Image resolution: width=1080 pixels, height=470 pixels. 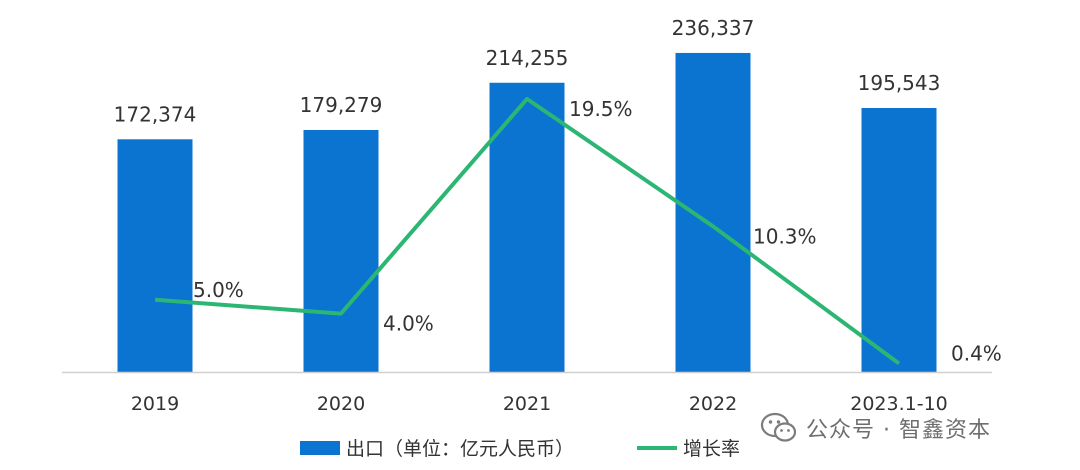 I want to click on legend-bar-swatch, so click(x=320, y=448).